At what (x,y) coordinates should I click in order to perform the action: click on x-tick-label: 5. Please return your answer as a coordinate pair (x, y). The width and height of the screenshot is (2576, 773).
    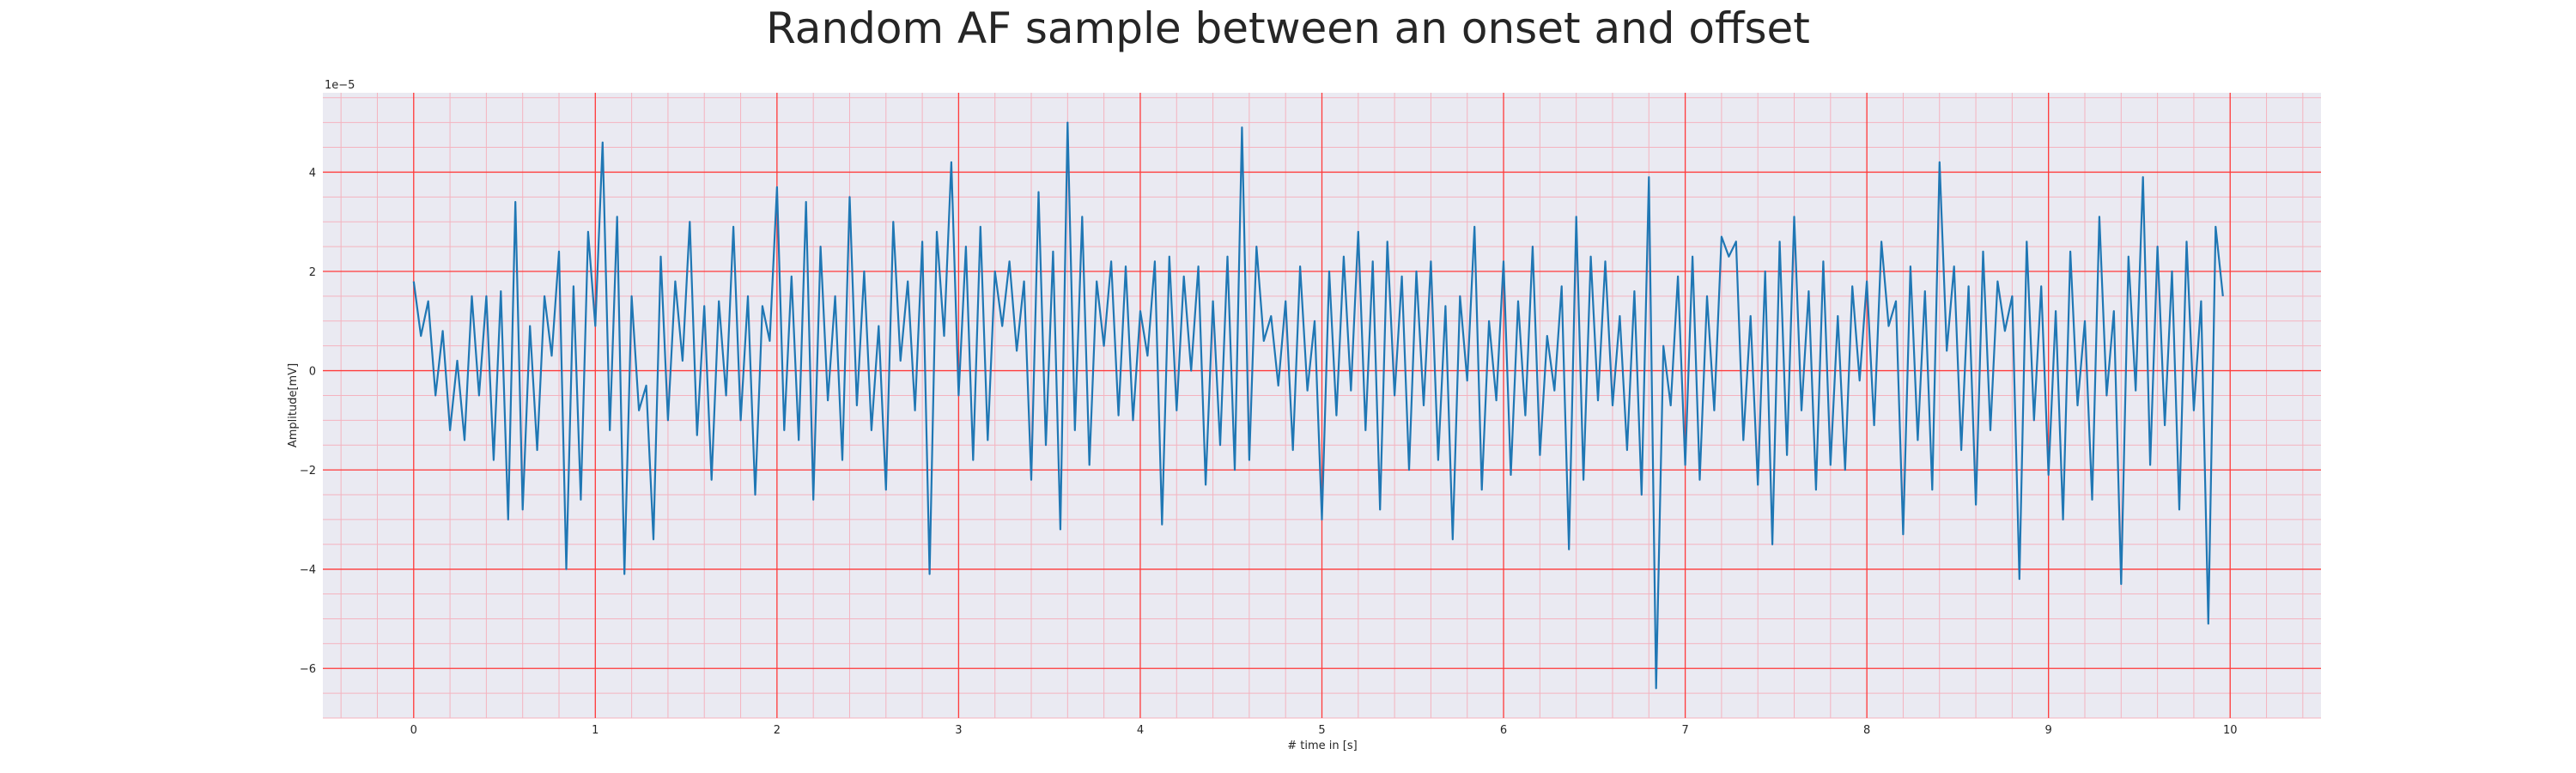
    Looking at the image, I should click on (1321, 730).